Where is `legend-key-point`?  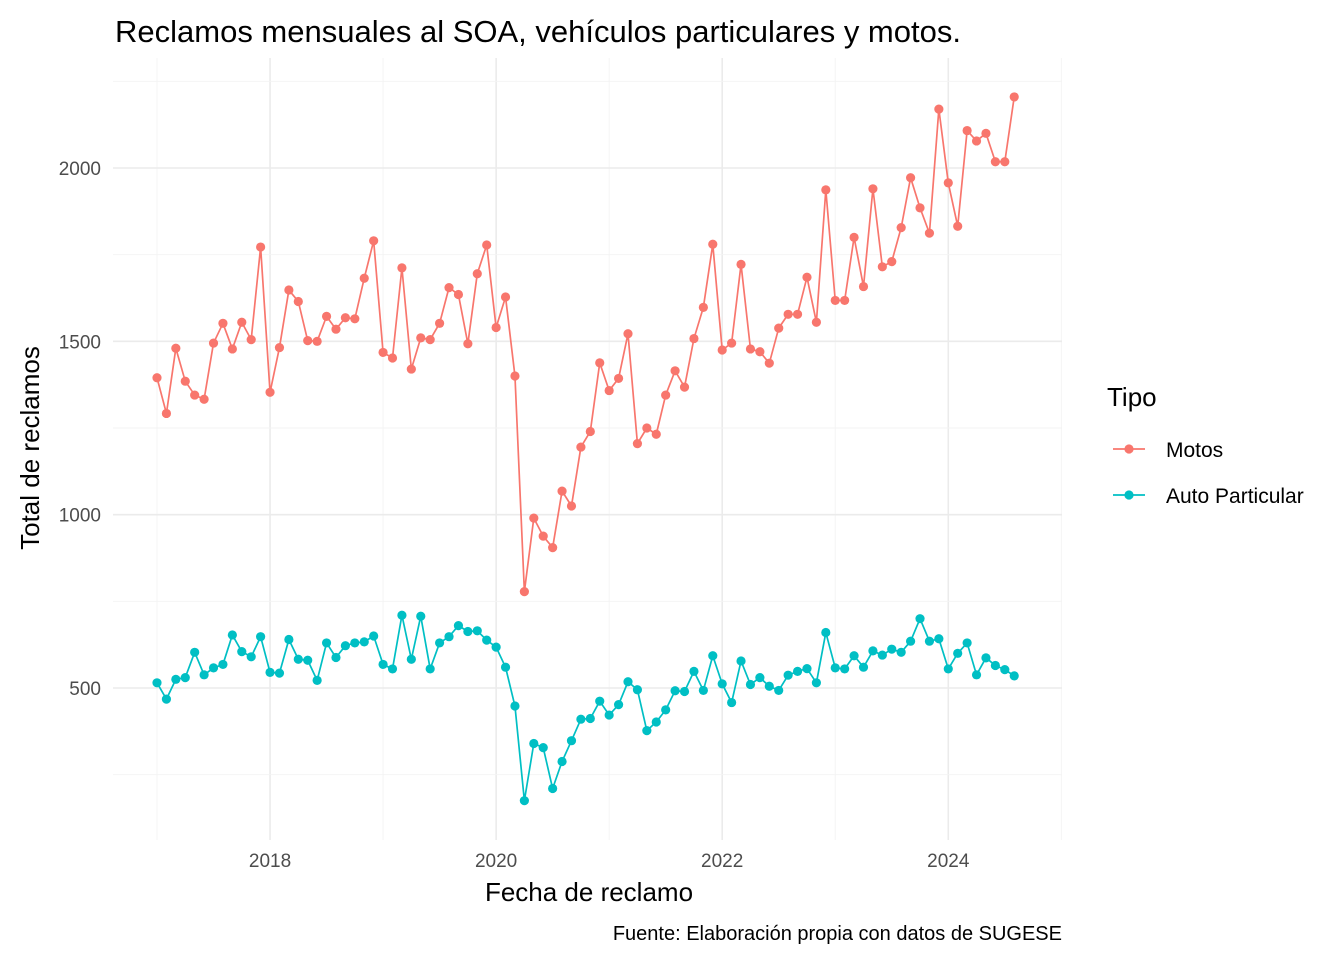 legend-key-point is located at coordinates (1129, 495).